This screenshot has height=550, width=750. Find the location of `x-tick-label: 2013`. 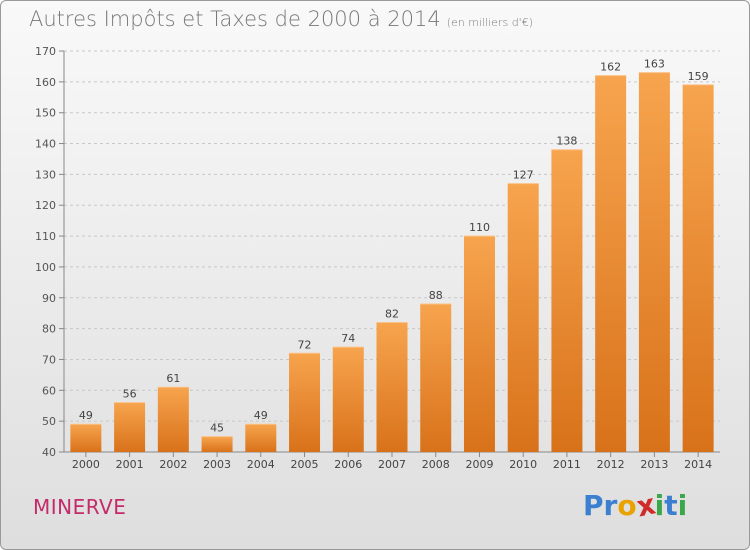

x-tick-label: 2013 is located at coordinates (654, 464).